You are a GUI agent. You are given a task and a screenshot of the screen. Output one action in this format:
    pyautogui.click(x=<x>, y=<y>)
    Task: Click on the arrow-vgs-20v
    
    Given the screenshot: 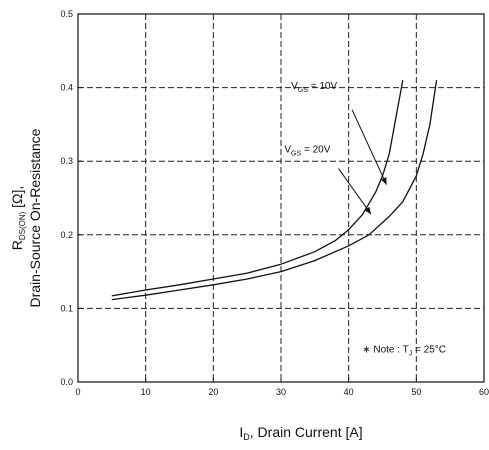 What is the action you would take?
    pyautogui.click(x=355, y=191)
    